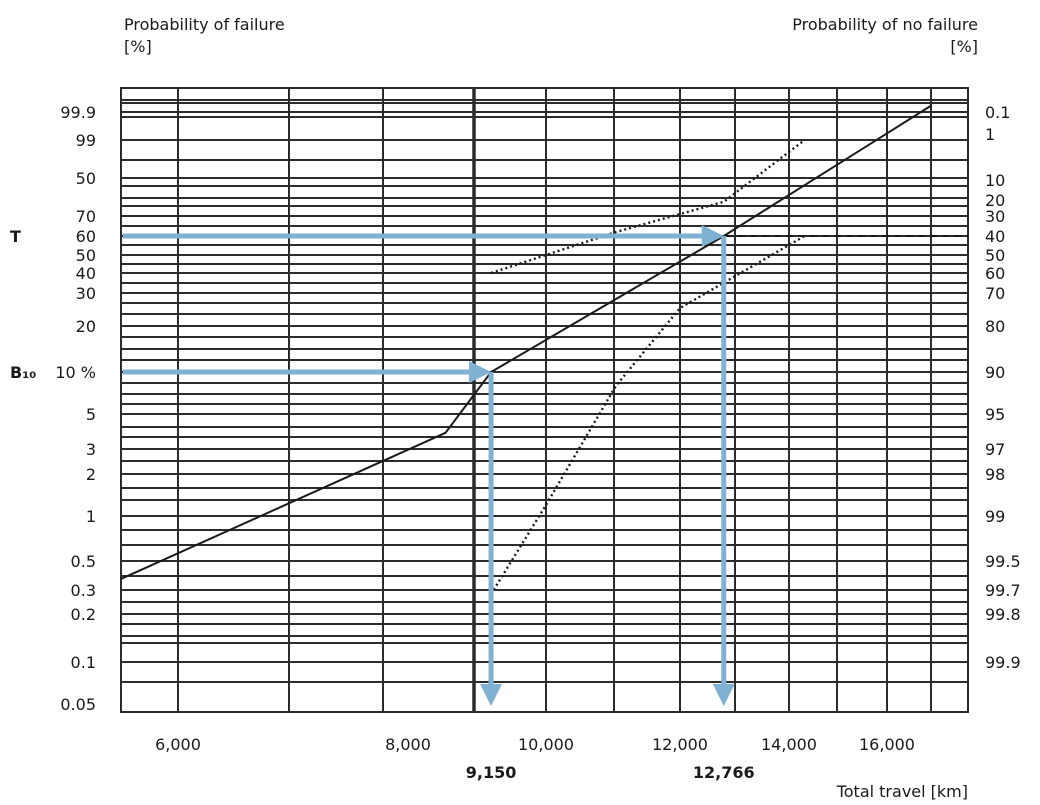 The height and width of the screenshot is (805, 1040). Describe the element at coordinates (995, 516) in the screenshot. I see `y-right-tick-label: 99` at that location.